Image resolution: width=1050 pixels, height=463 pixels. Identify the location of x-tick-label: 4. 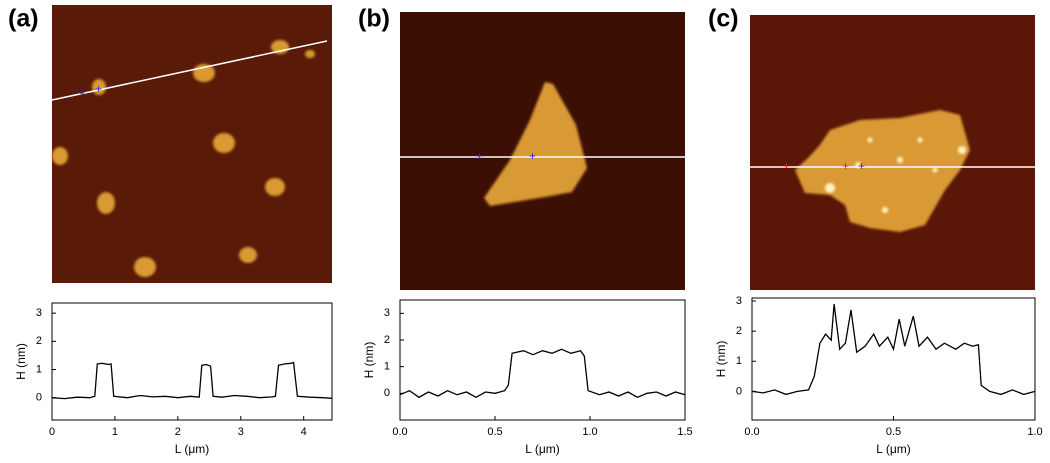
(304, 432).